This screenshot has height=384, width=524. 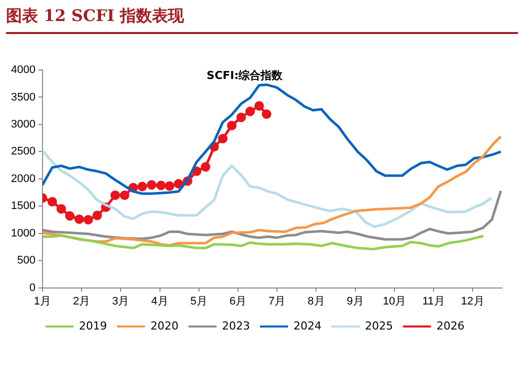 I want to click on x-tick-label: 12月, so click(x=472, y=301).